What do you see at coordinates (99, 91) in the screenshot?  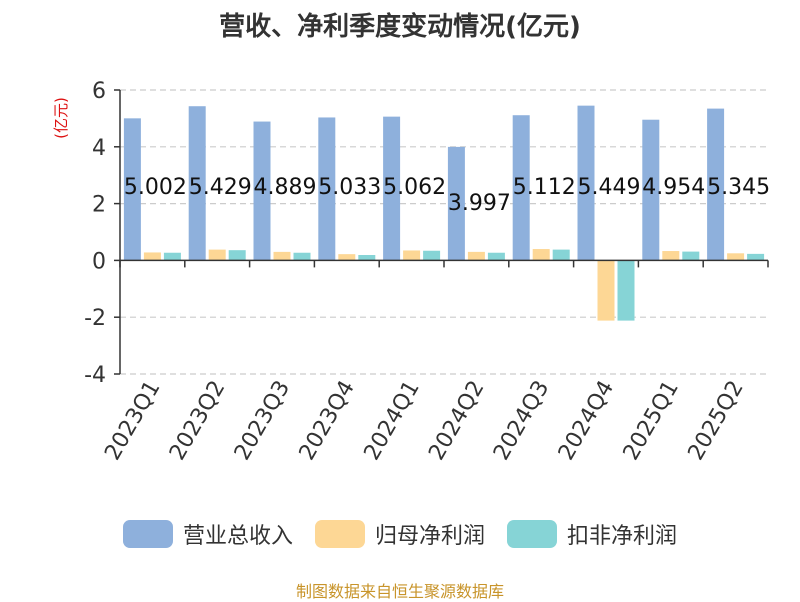 I see `y-tick-label: 6` at bounding box center [99, 91].